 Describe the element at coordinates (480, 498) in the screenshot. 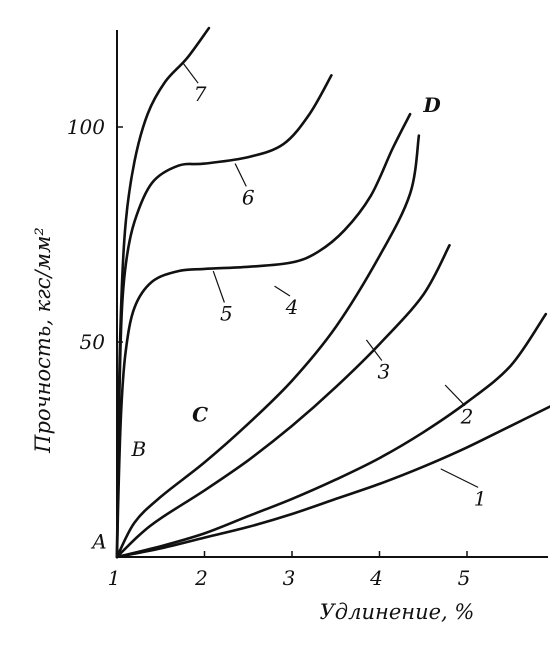

I see `curve-label: 1` at that location.